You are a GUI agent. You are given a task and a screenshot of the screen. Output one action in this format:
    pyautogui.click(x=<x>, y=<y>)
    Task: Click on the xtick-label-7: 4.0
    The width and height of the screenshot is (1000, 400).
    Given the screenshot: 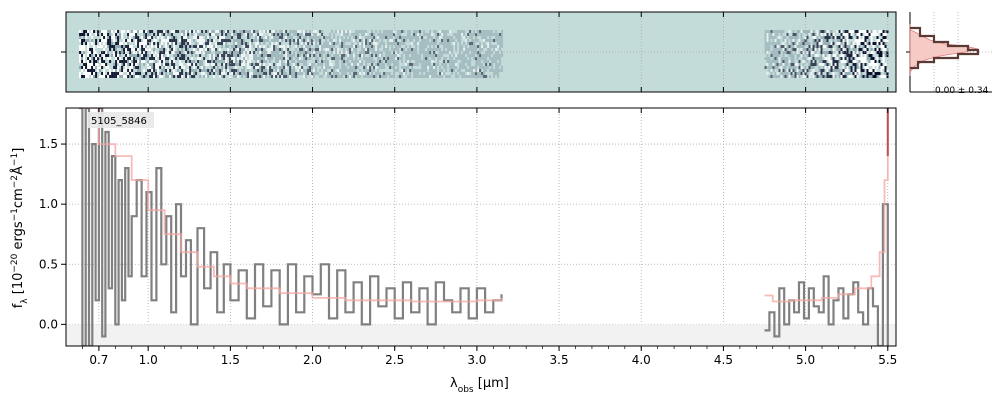 What is the action you would take?
    pyautogui.click(x=641, y=360)
    